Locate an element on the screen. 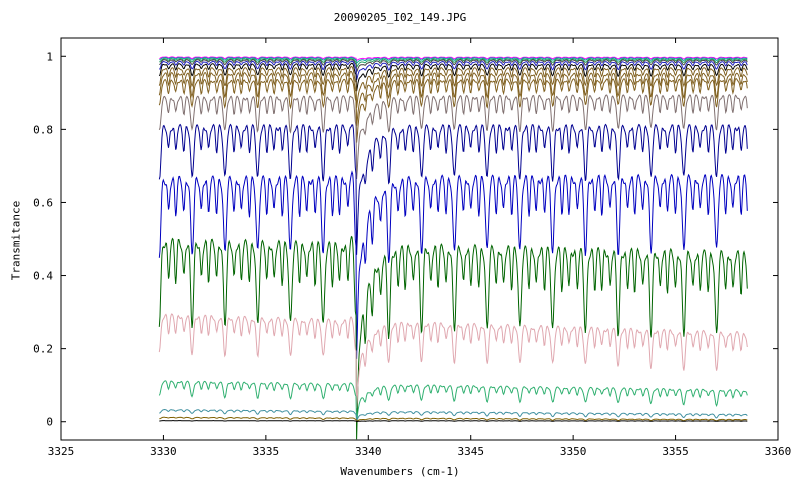  y-tick-label-5: 1 is located at coordinates (49, 56).